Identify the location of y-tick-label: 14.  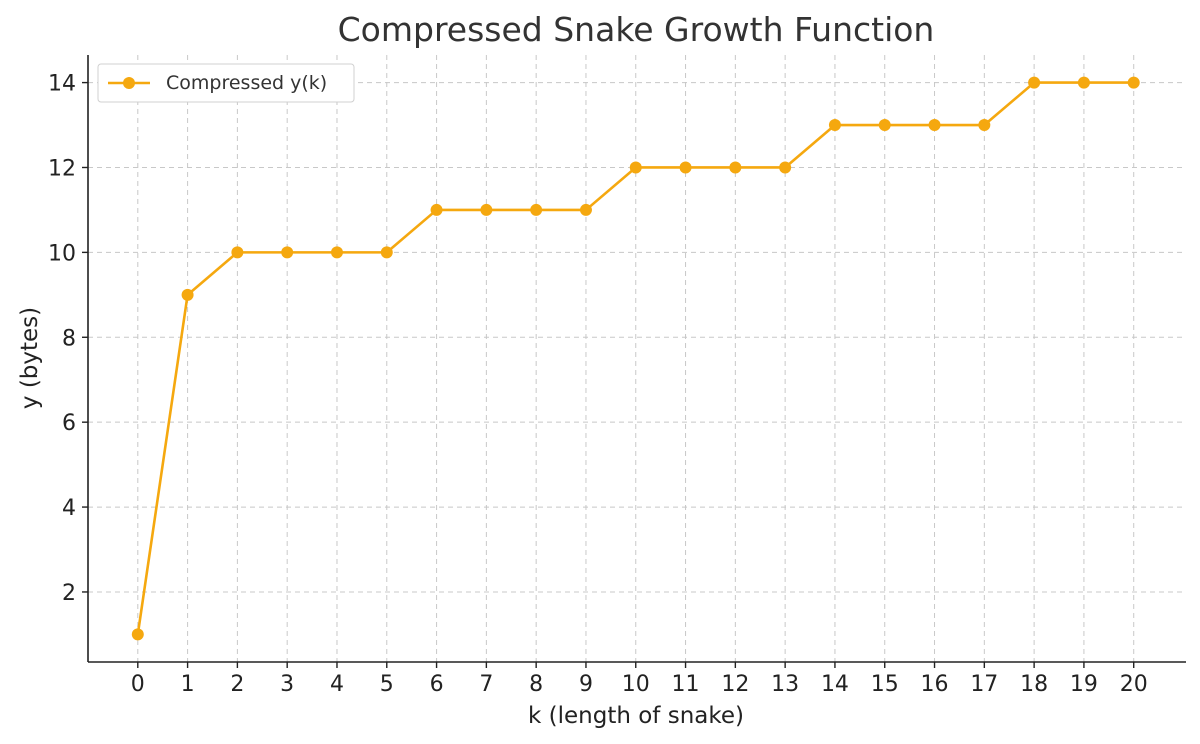
(62, 84).